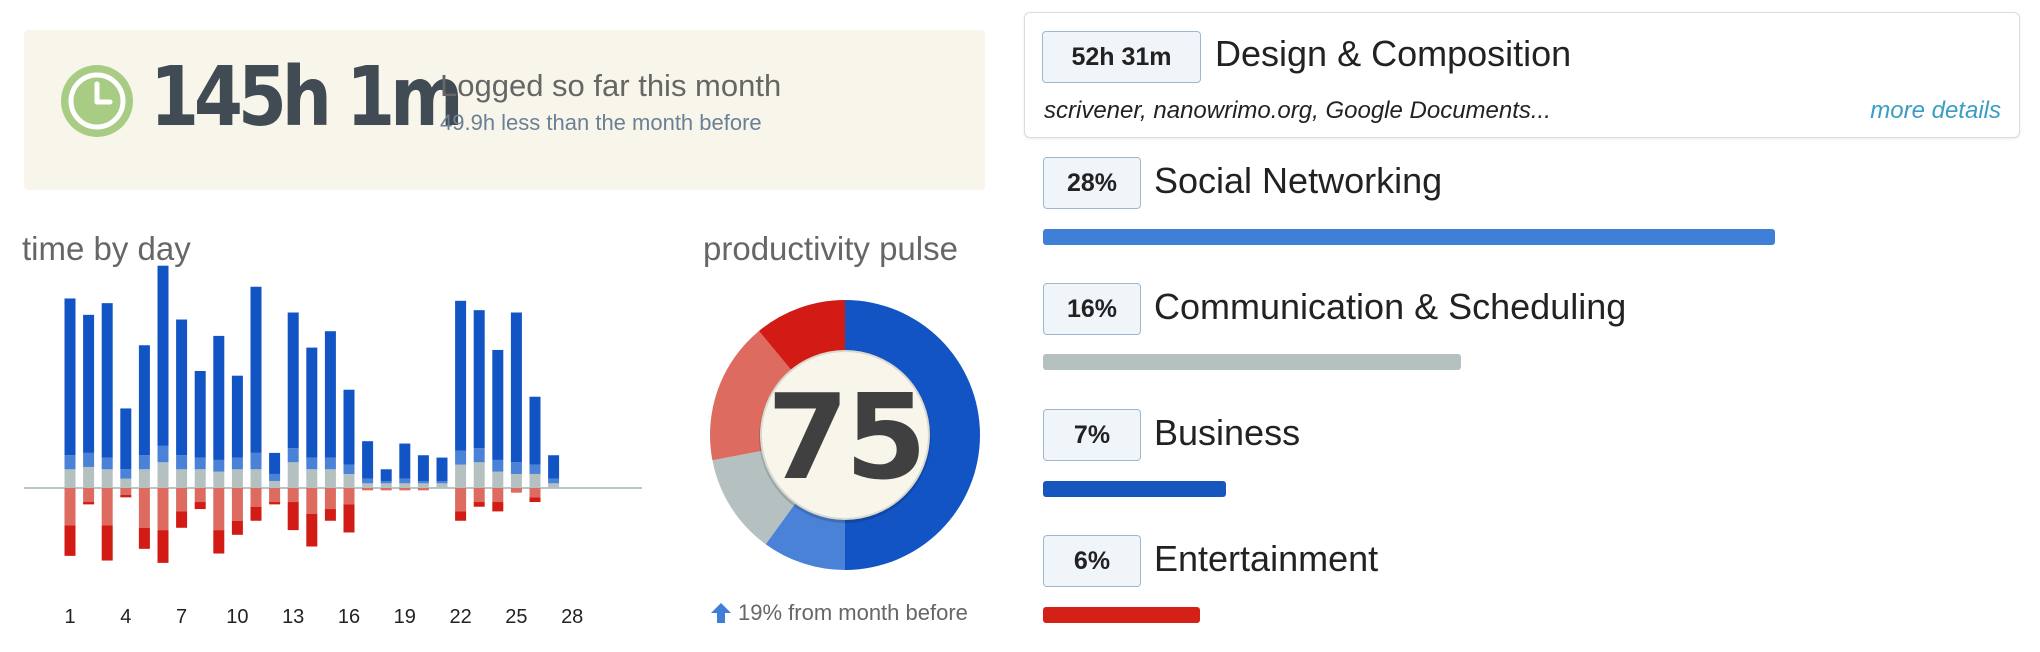 Image resolution: width=2040 pixels, height=652 pixels. I want to click on category-name-business: Business, so click(1227, 432).